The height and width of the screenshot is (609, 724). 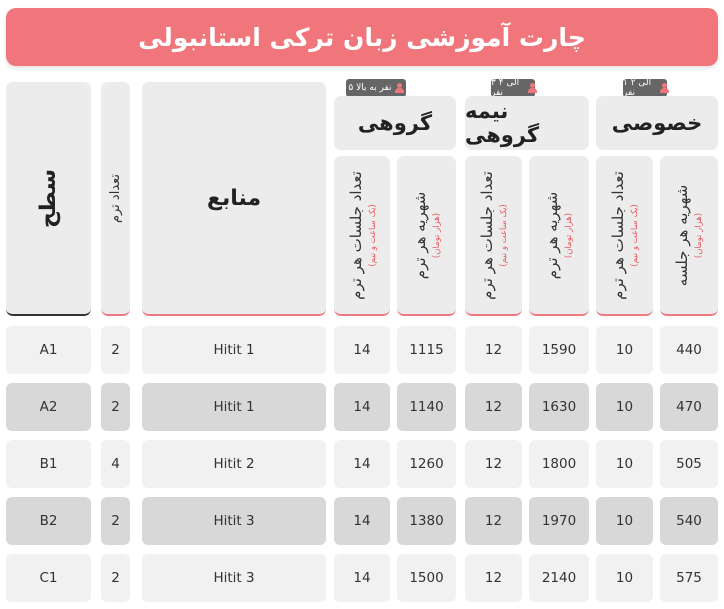 I want to click on semi-sessions-label: تعداد جلسات هر ترم, so click(x=487, y=235).